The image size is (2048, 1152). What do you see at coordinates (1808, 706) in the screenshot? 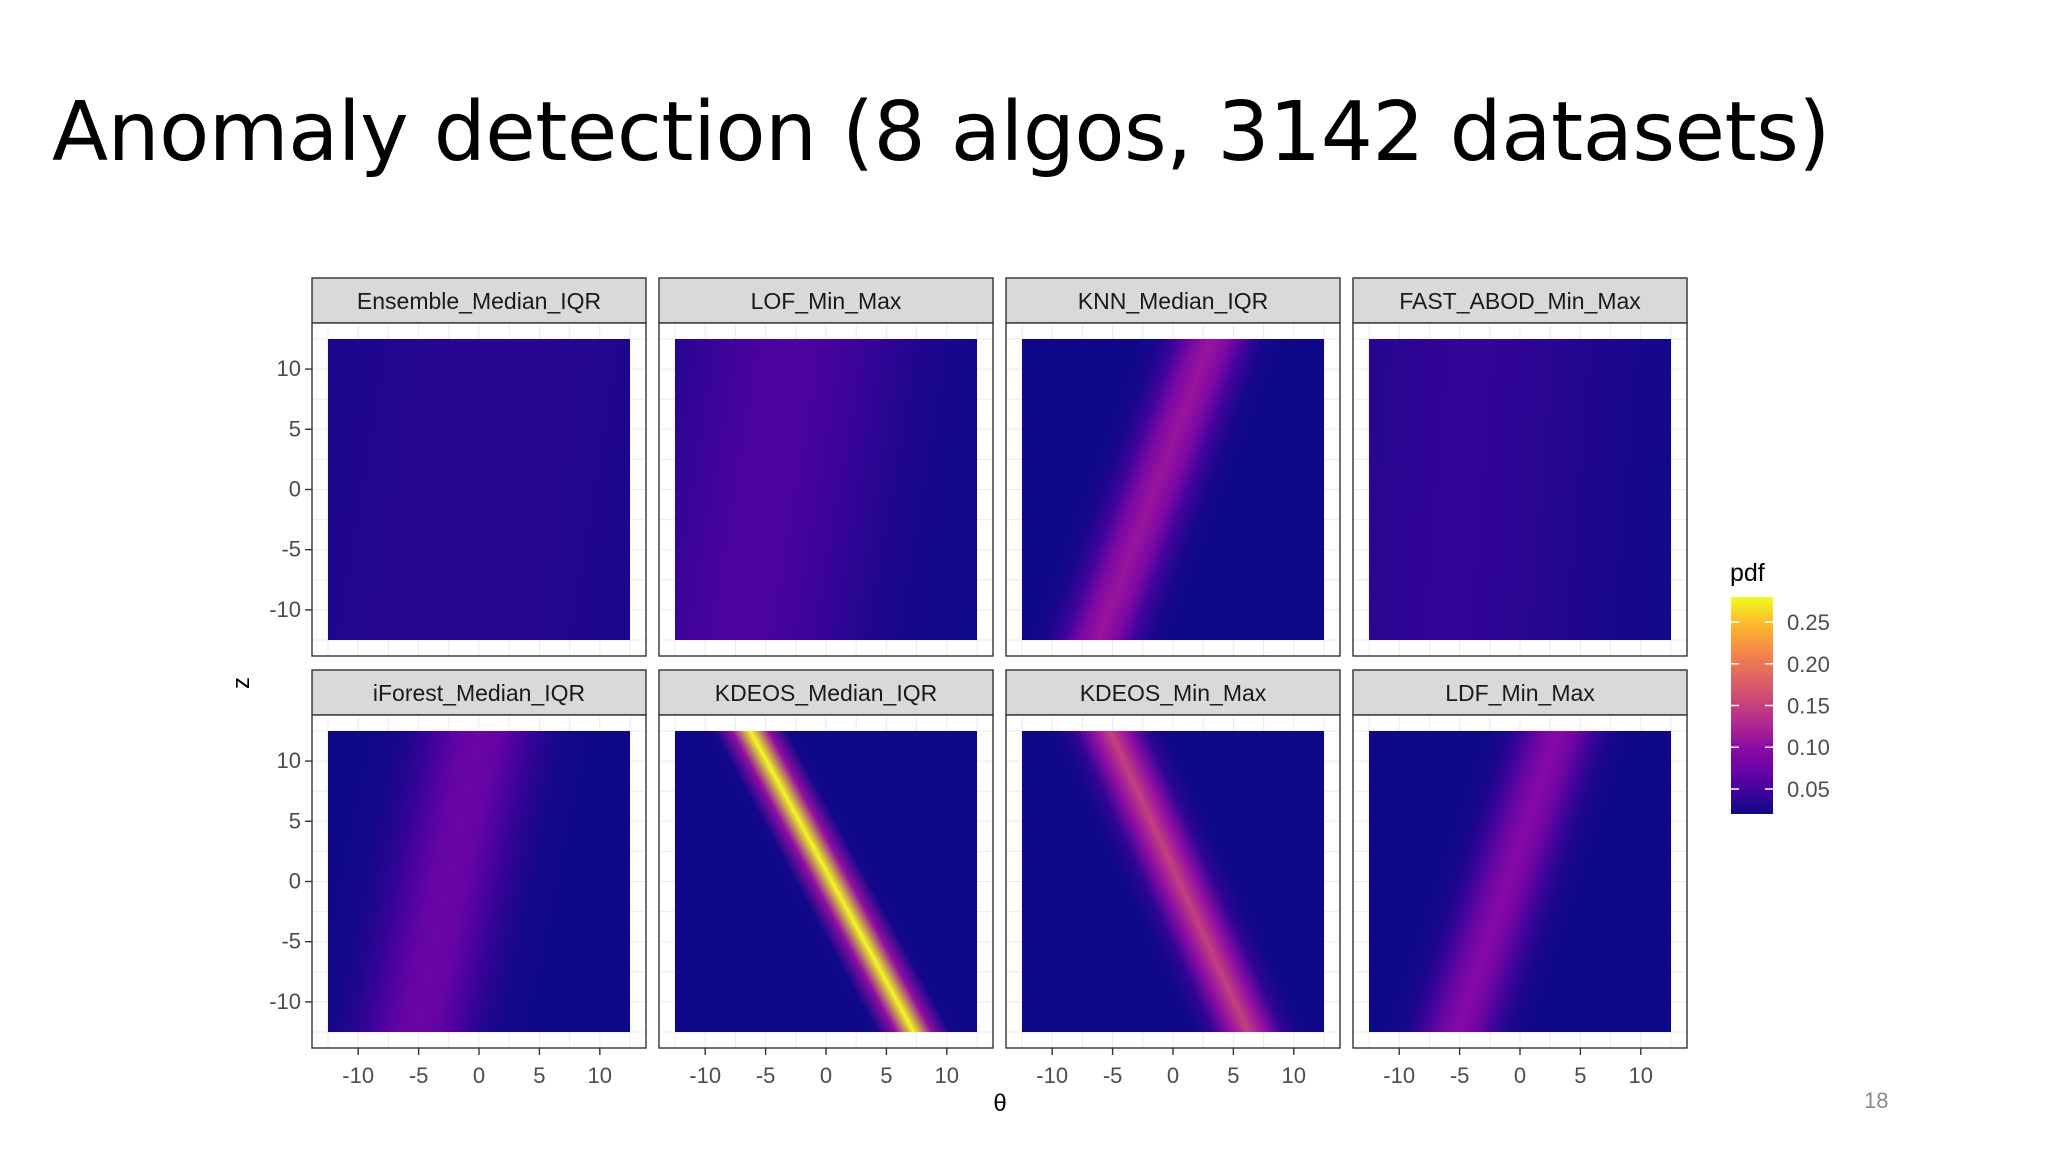
I see `legend-tick-label: 0.15` at bounding box center [1808, 706].